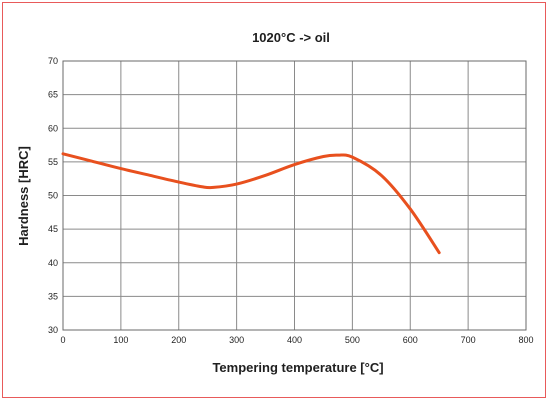 The width and height of the screenshot is (550, 402). I want to click on y-axis-label: Hardness [HRC], so click(23, 196).